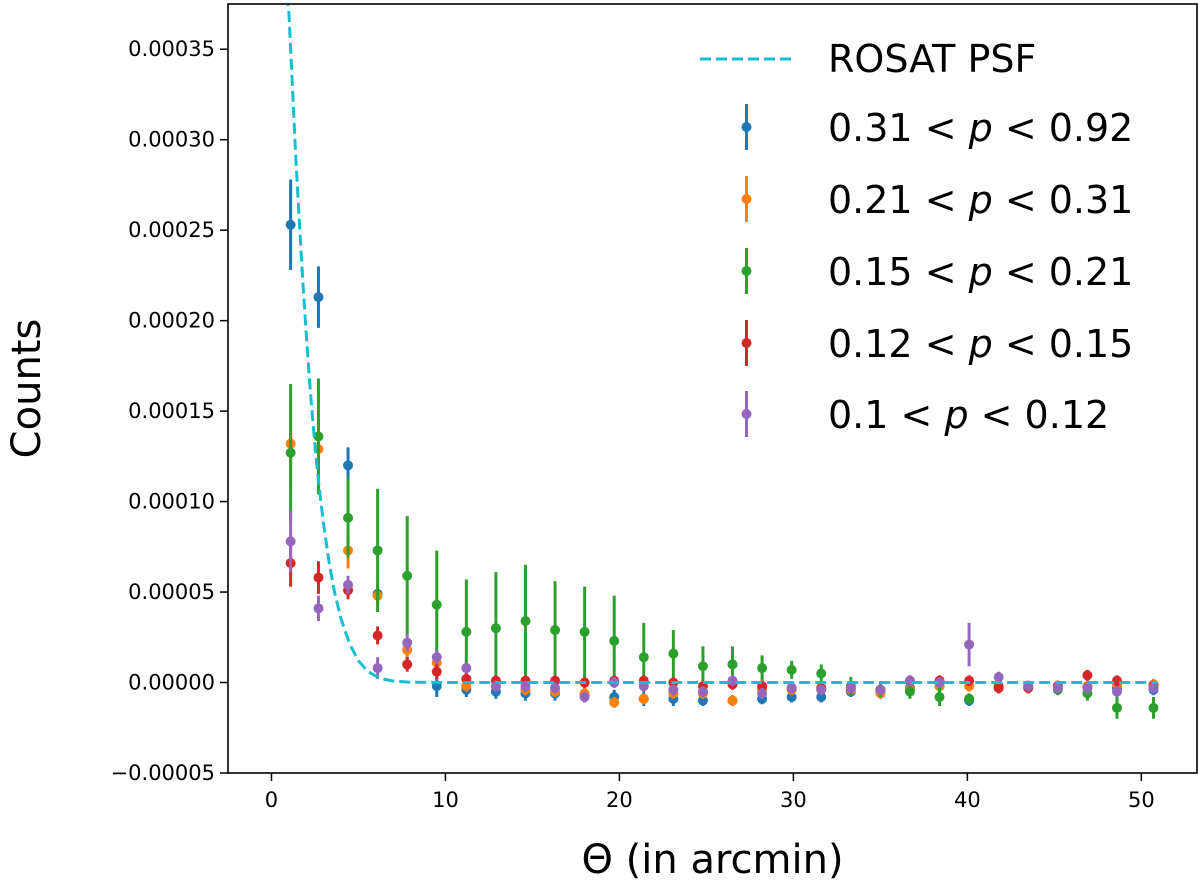  Describe the element at coordinates (710, 792) in the screenshot. I see `x-axis: 0 10 20 30 40 50` at that location.